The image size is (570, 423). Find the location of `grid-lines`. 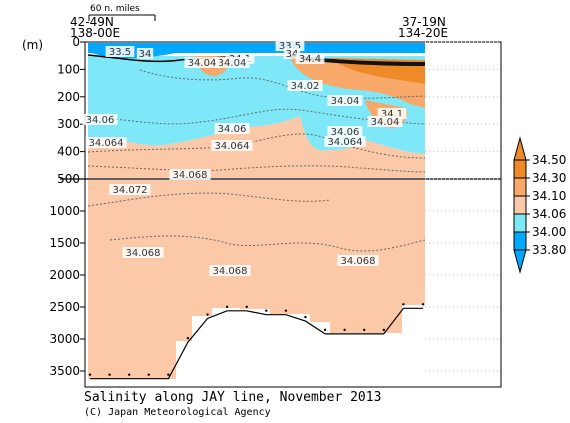

grid-lines is located at coordinates (463, 206).